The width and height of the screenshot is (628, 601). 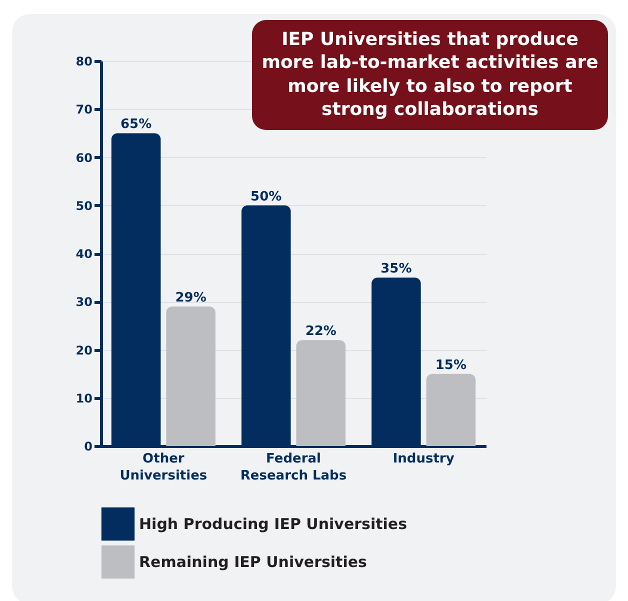 What do you see at coordinates (84, 302) in the screenshot?
I see `y-tick-label: 30` at bounding box center [84, 302].